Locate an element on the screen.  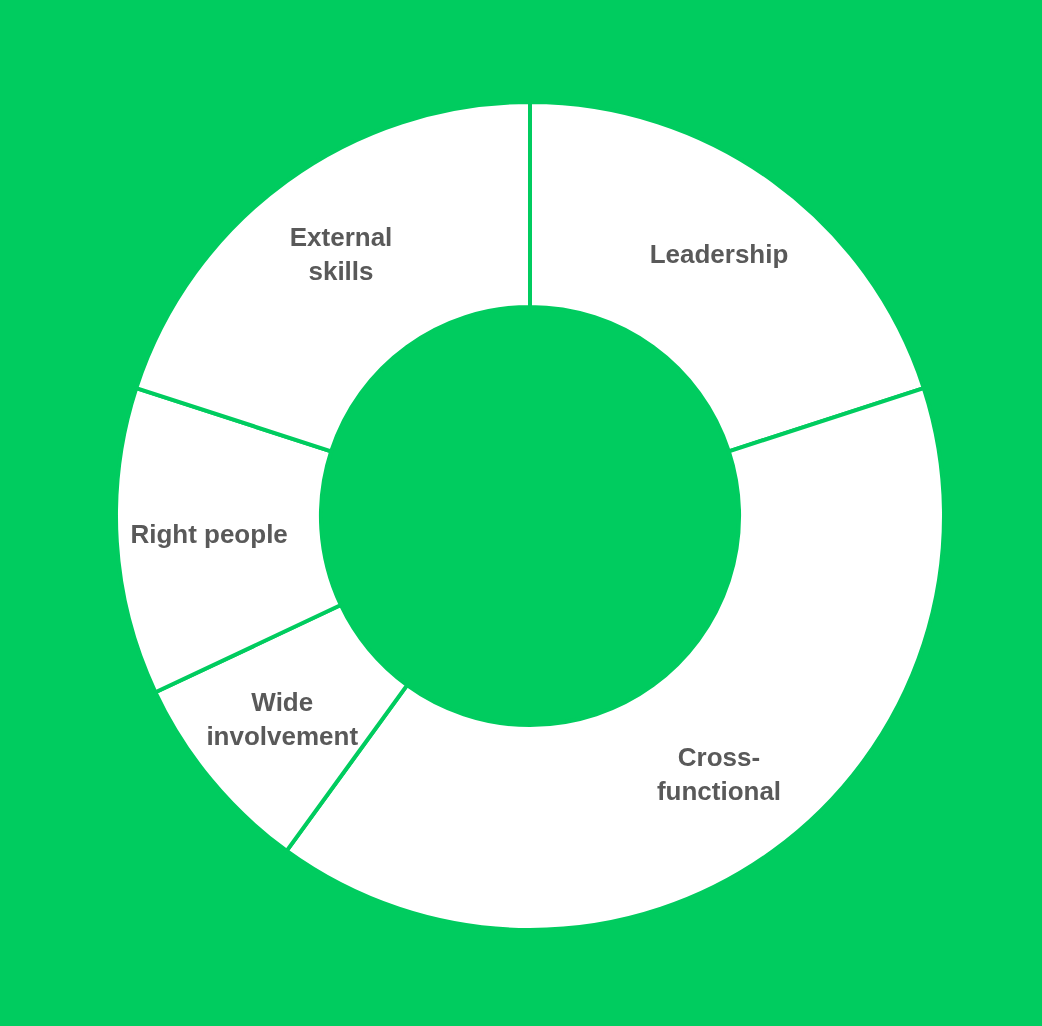
slice-label: Right people is located at coordinates (209, 534).